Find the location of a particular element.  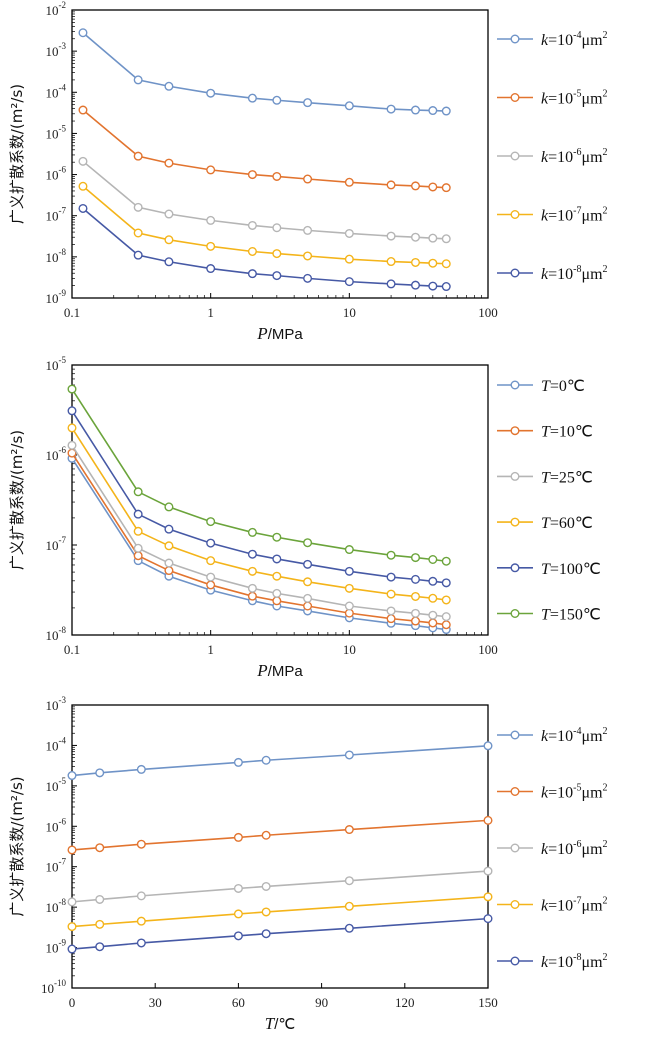

legend-label: T=25℃ is located at coordinates (567, 477).